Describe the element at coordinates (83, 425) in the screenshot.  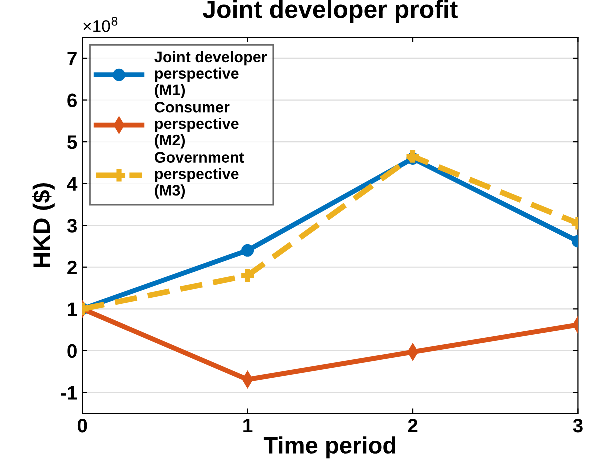
I see `x-tick-label: 0` at that location.